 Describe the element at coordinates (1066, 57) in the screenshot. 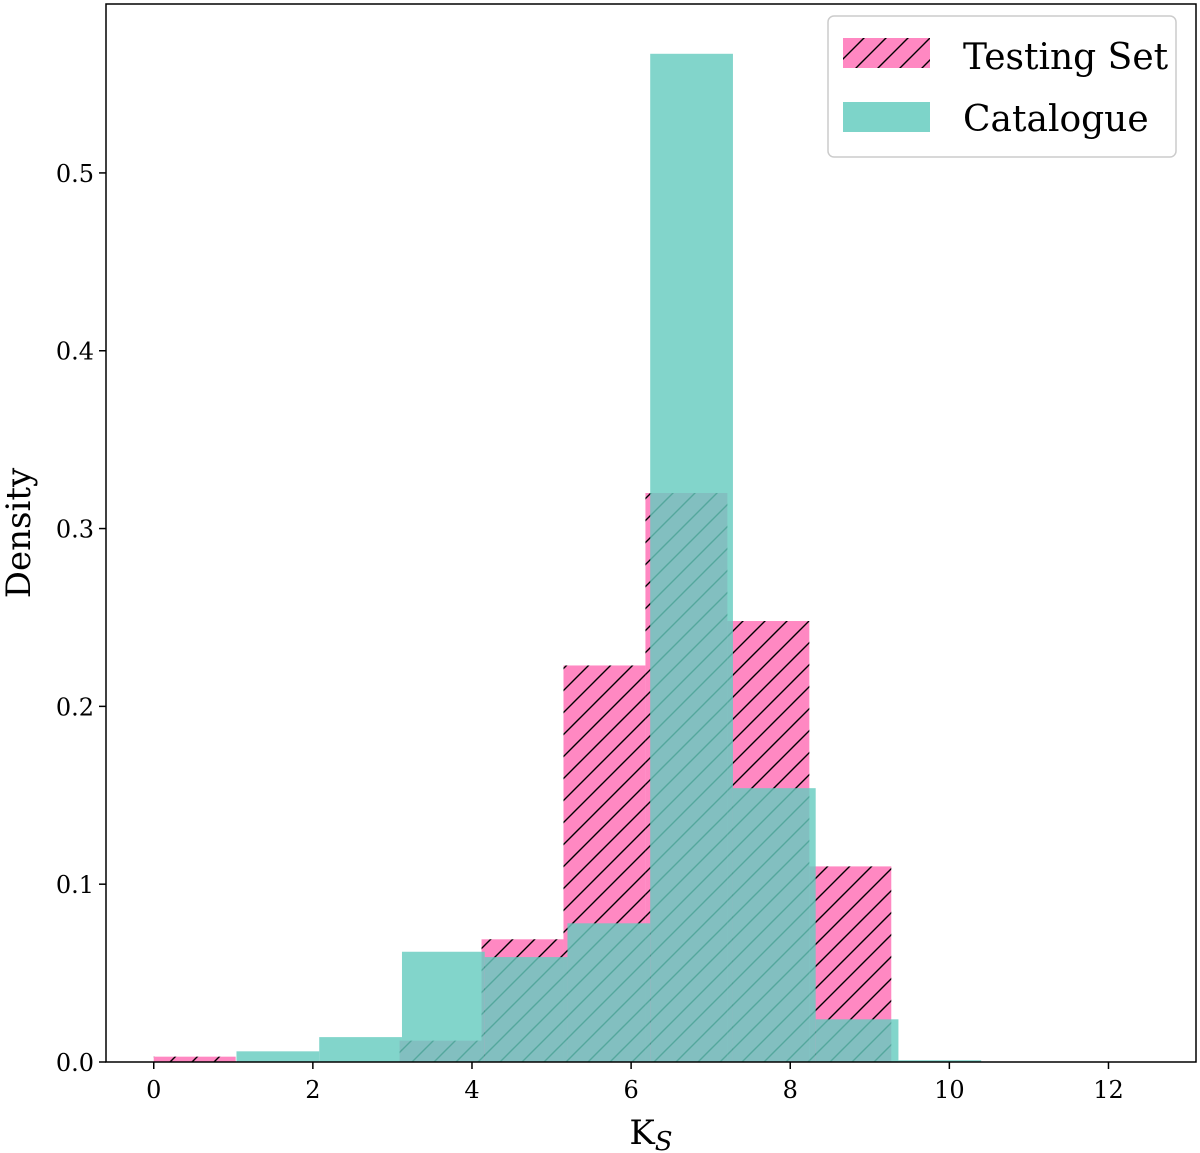

I see `legend-label-testing-set: Testing Set` at that location.